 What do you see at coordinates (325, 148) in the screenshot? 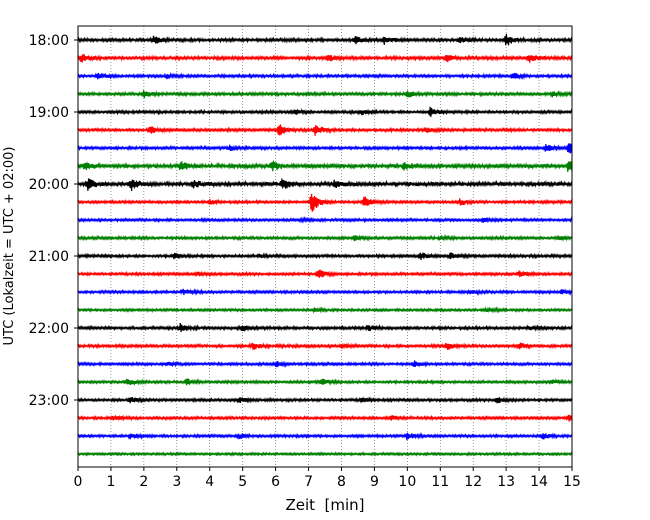
I see `trace-line-1930` at bounding box center [325, 148].